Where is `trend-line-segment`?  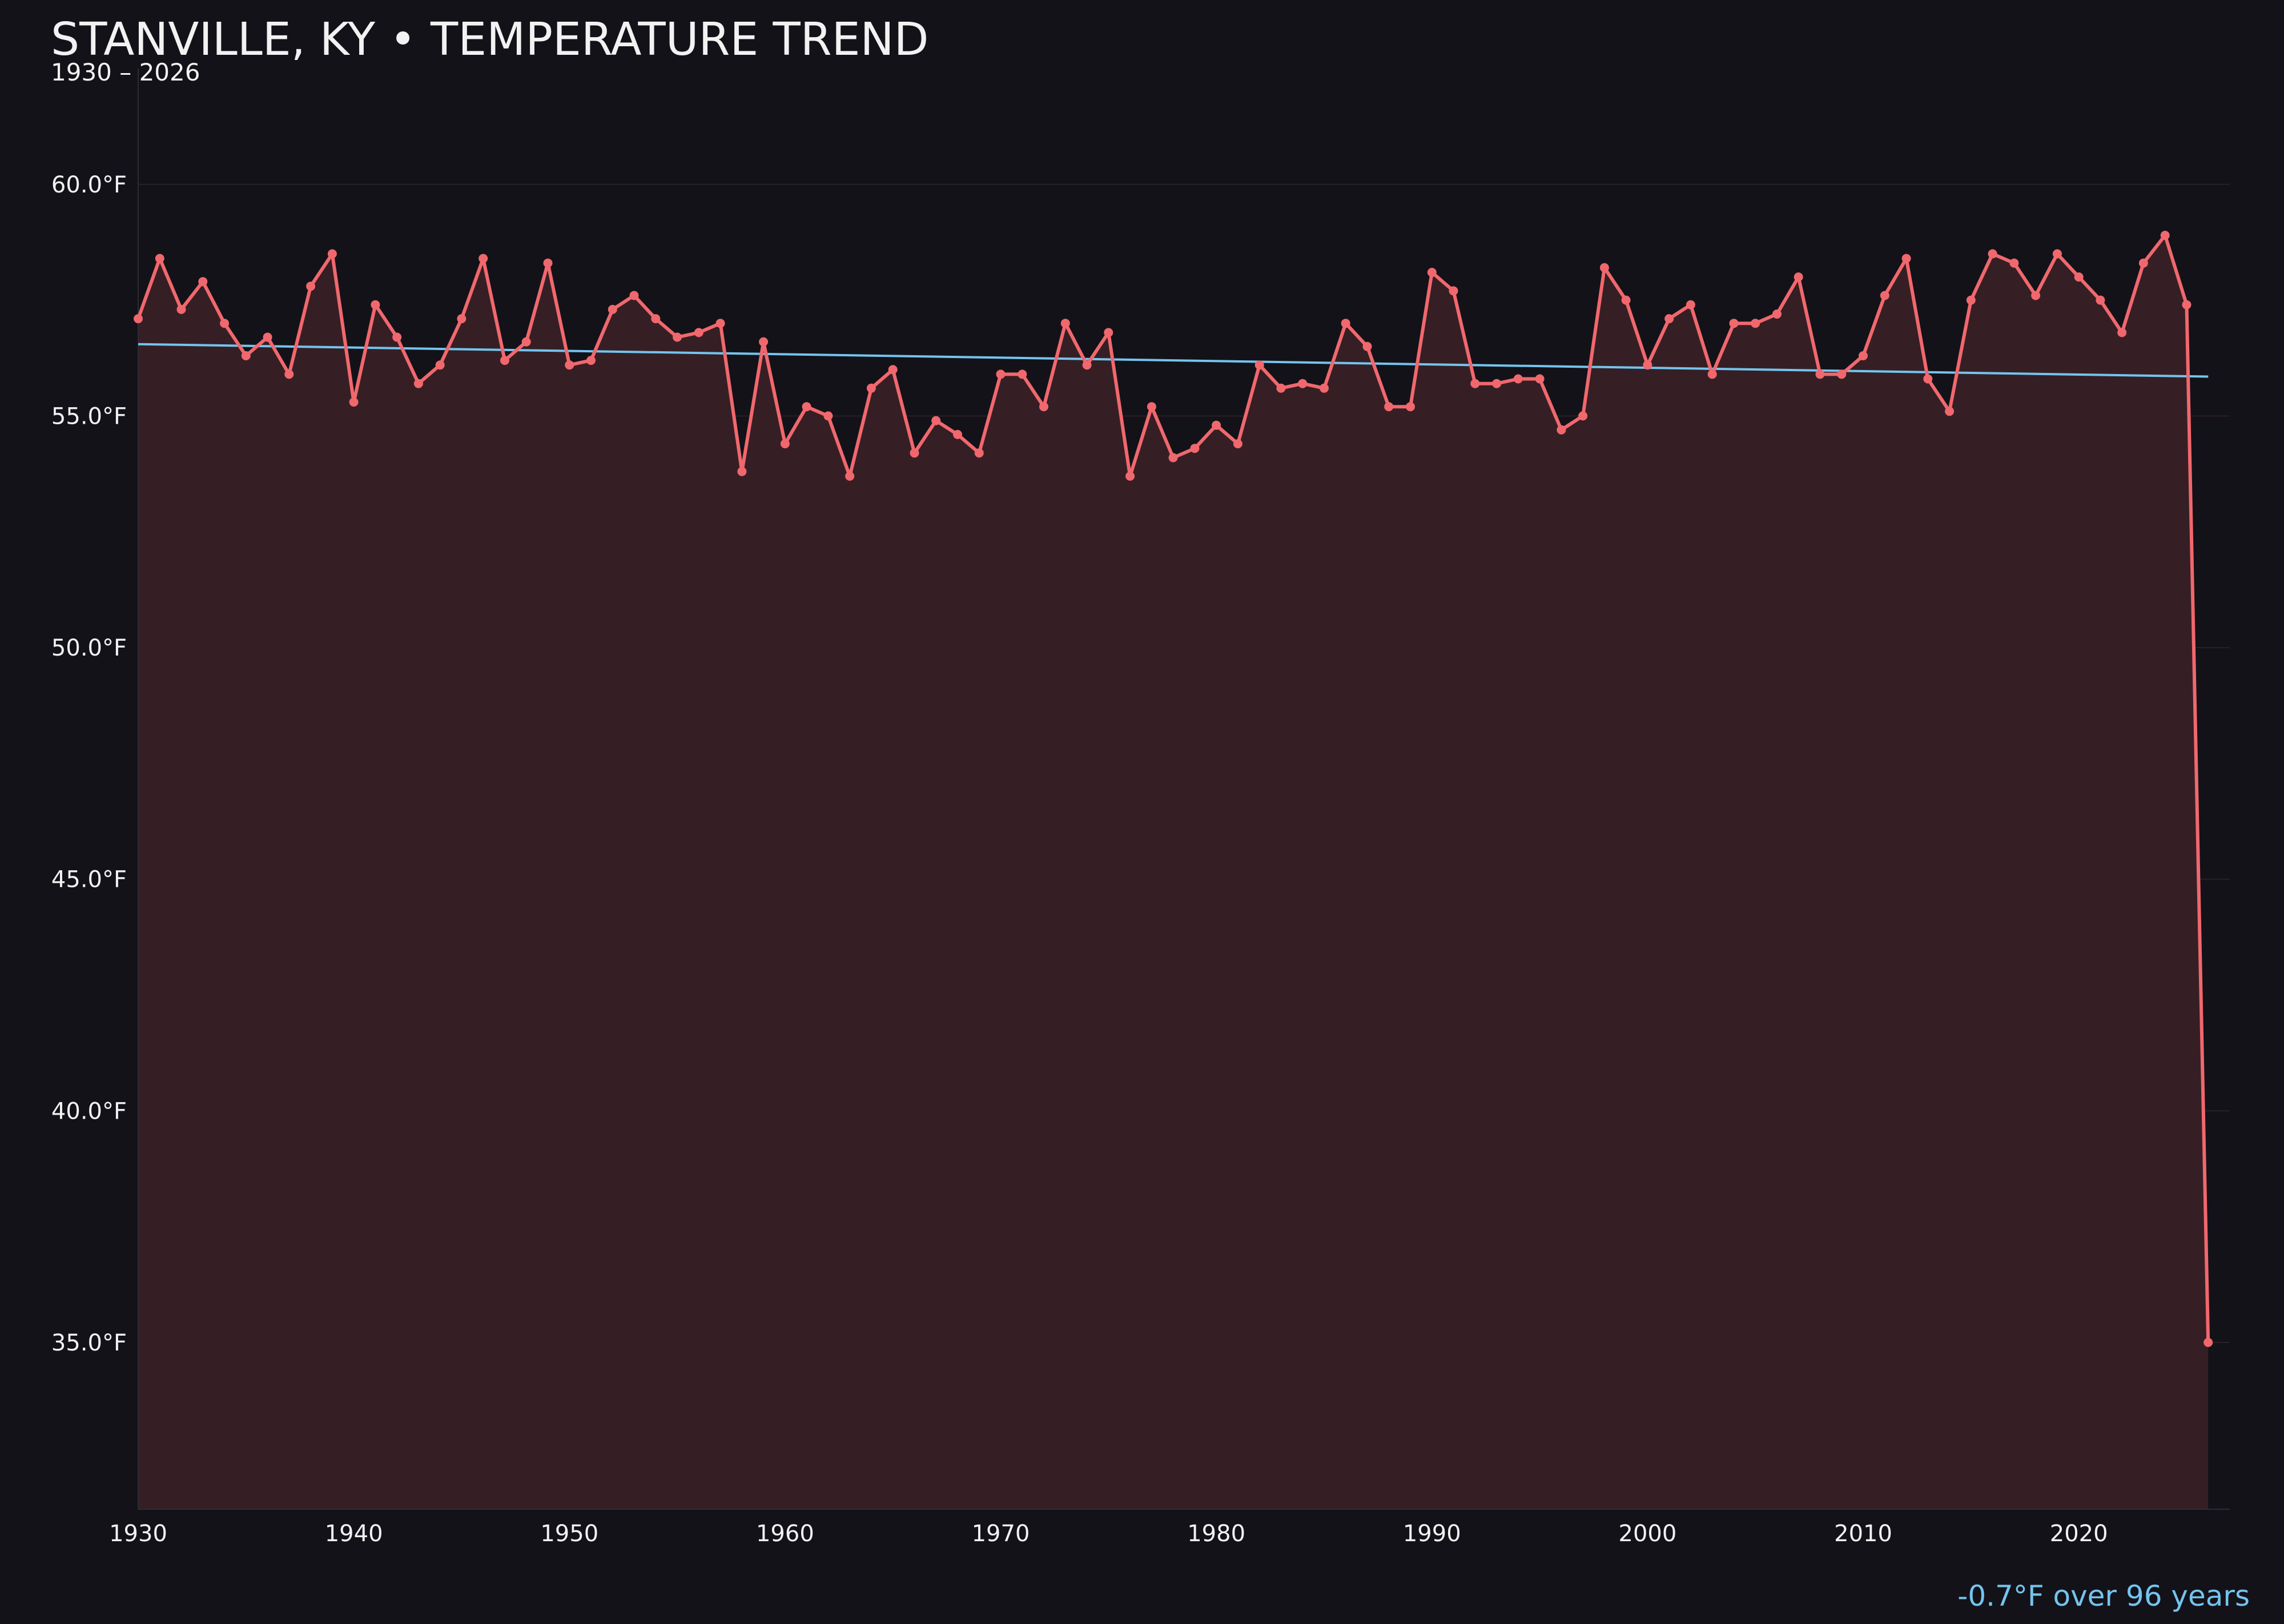 trend-line-segment is located at coordinates (1173, 360).